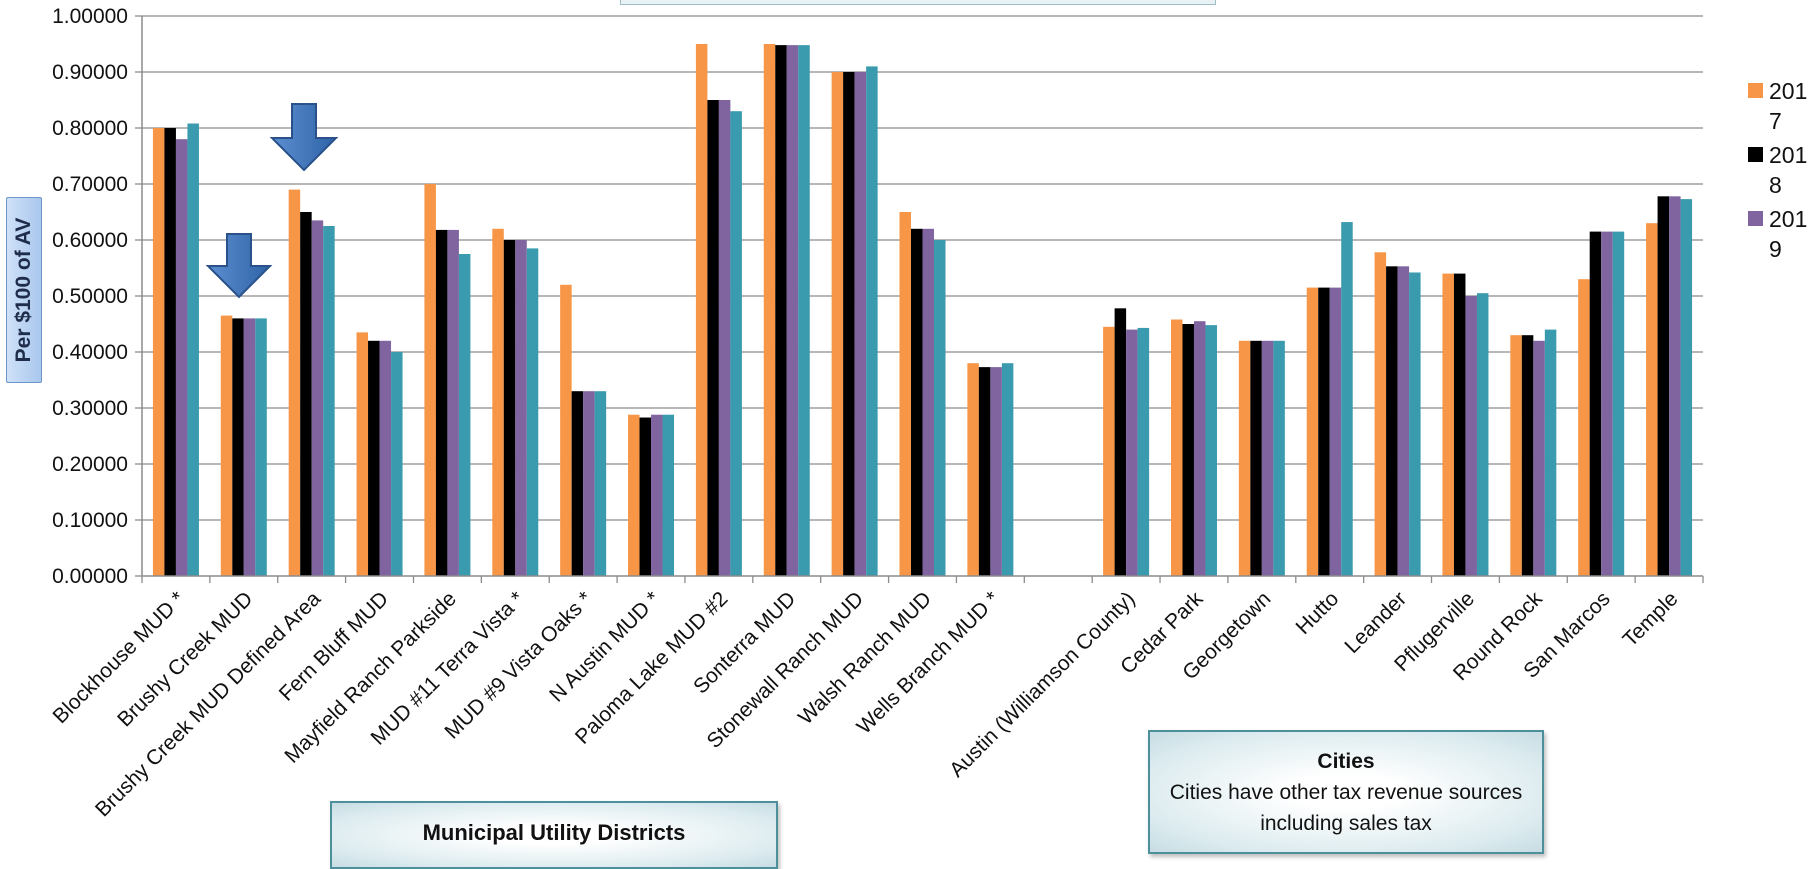 Image resolution: width=1819 pixels, height=869 pixels. I want to click on y-tick-label: 0.30000, so click(90, 408).